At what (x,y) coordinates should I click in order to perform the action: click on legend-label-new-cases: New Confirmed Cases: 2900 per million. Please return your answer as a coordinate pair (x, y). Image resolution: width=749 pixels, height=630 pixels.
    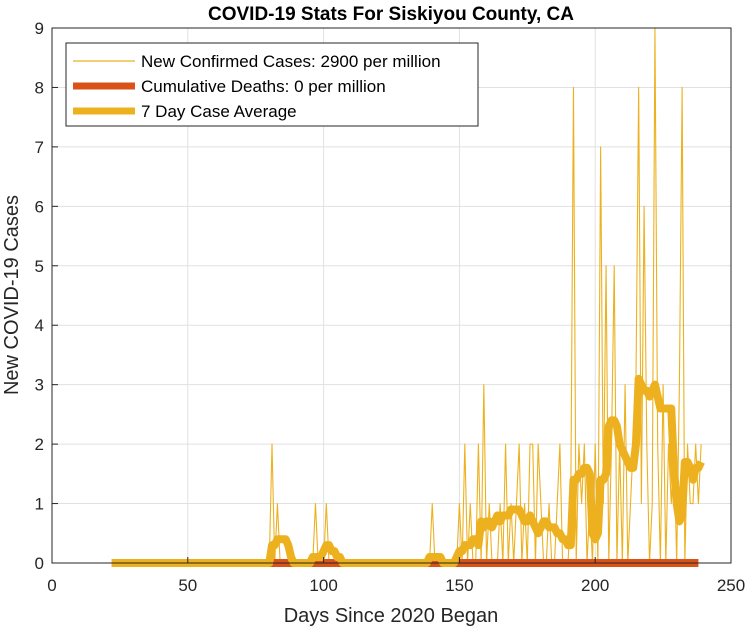
    Looking at the image, I should click on (291, 61).